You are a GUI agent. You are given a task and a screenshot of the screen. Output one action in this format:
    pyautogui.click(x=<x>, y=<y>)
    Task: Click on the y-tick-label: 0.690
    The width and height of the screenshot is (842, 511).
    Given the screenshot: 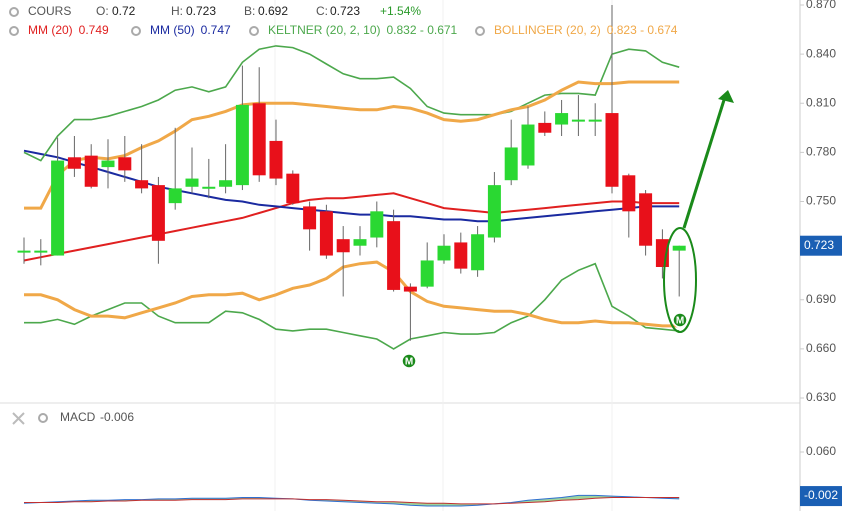 What is the action you would take?
    pyautogui.click(x=821, y=299)
    